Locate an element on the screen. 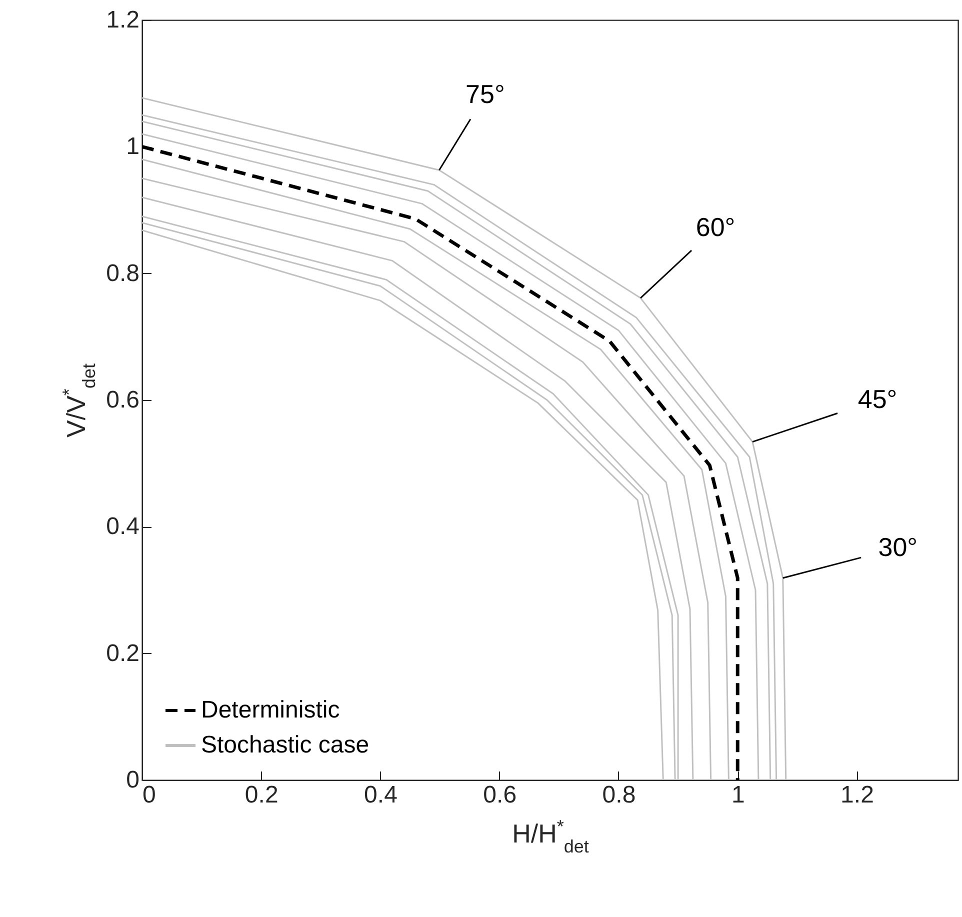 The height and width of the screenshot is (917, 962). annotation: 60° is located at coordinates (716, 227).